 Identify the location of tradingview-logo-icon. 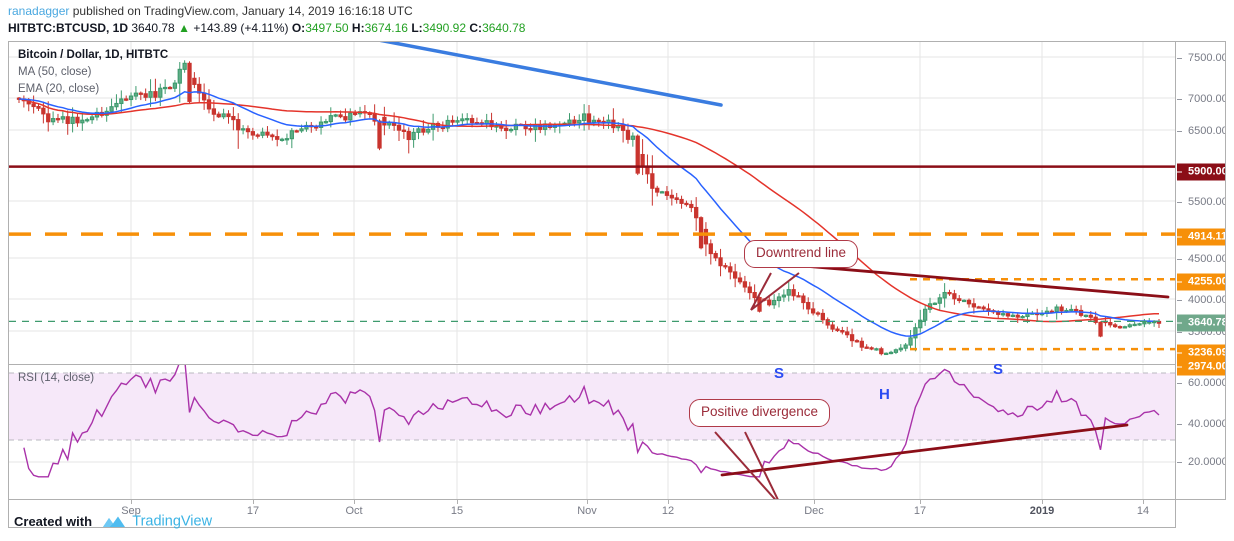
(114, 522).